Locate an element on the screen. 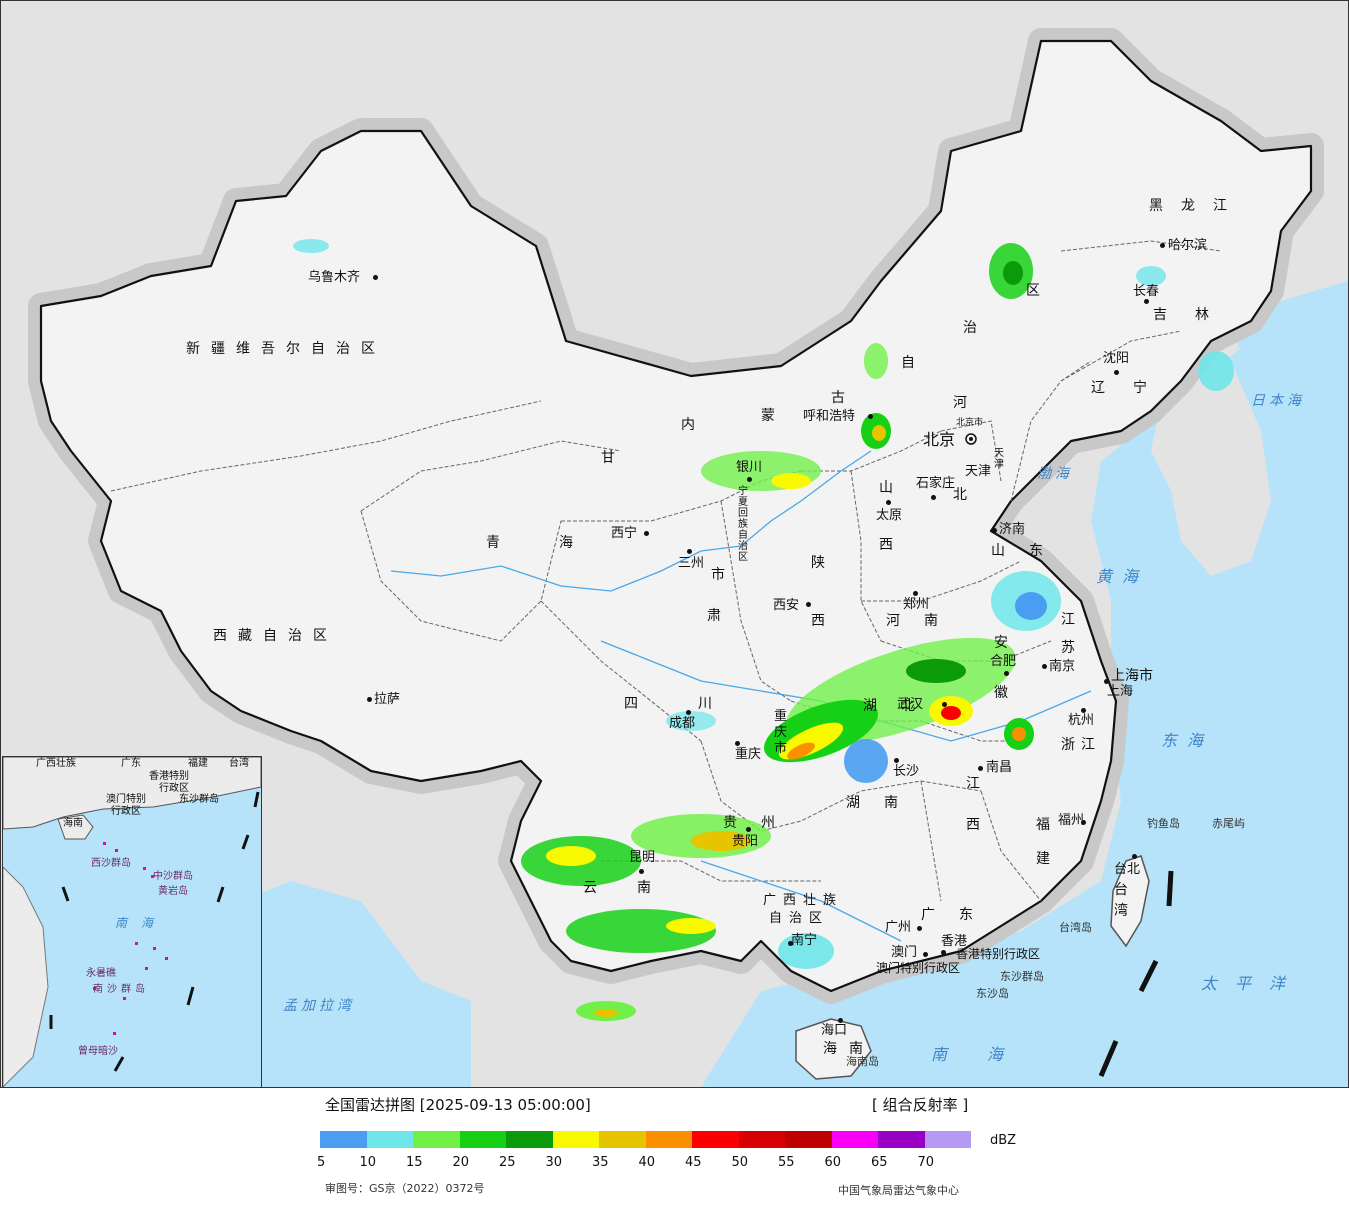  label-qinghai-1: 青 is located at coordinates (498, 543).